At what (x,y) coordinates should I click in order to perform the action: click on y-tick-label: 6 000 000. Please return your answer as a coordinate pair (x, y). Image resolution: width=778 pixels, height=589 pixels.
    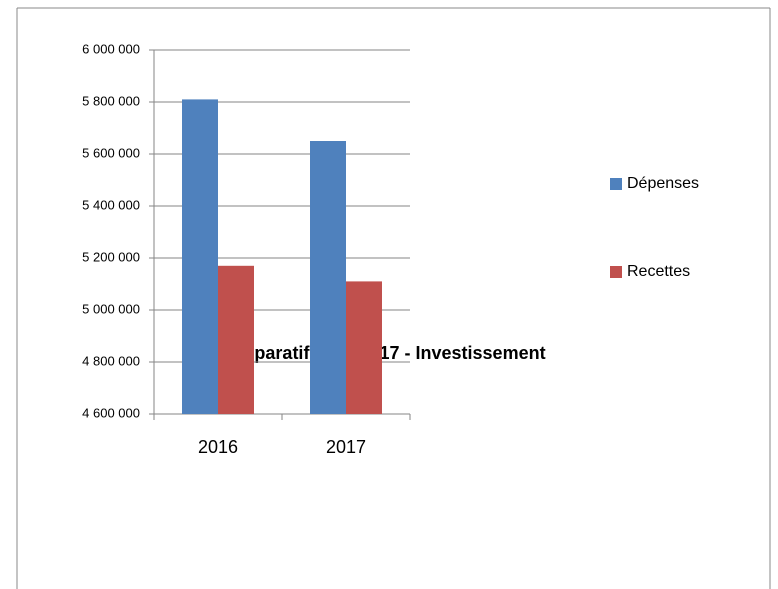
    Looking at the image, I should click on (111, 48).